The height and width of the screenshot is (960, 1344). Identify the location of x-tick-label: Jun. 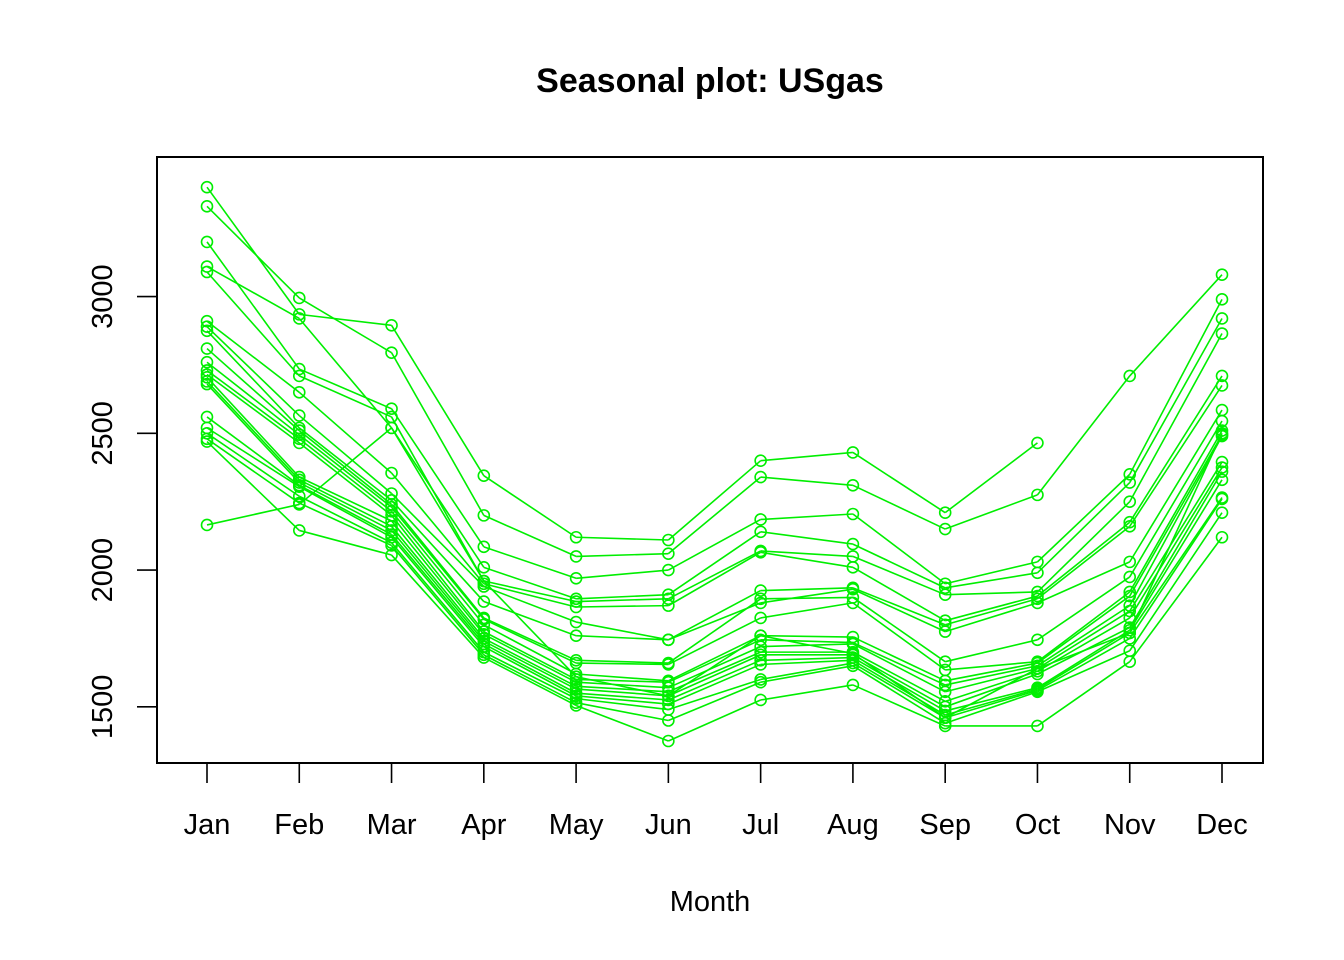
(668, 825).